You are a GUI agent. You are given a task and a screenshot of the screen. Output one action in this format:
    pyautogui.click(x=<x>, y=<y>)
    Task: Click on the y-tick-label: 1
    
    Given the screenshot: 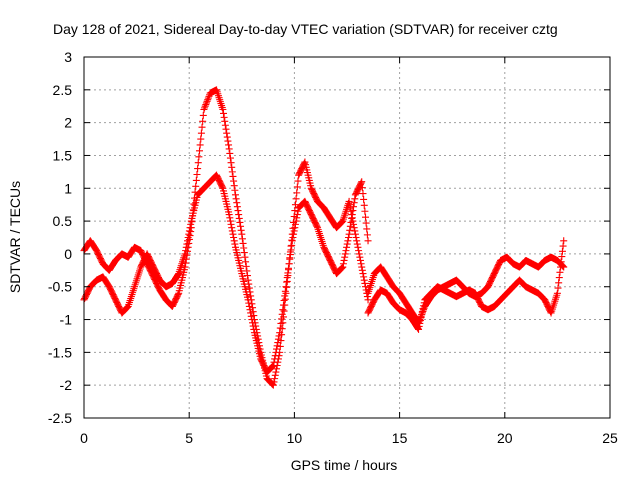 What is the action you would take?
    pyautogui.click(x=68, y=188)
    